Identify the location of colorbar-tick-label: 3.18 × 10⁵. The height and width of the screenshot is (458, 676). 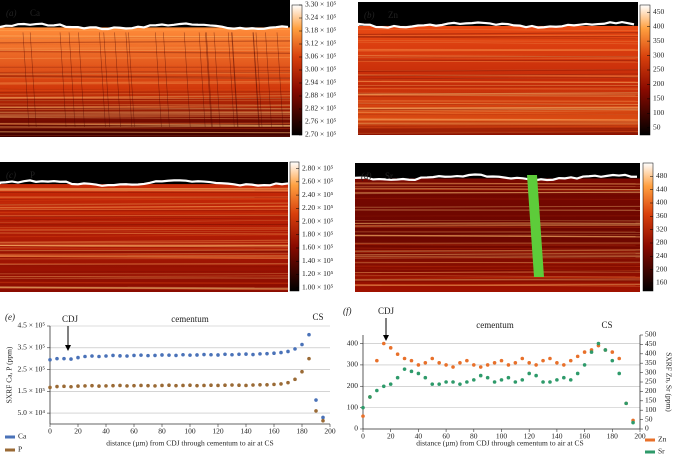
(321, 30).